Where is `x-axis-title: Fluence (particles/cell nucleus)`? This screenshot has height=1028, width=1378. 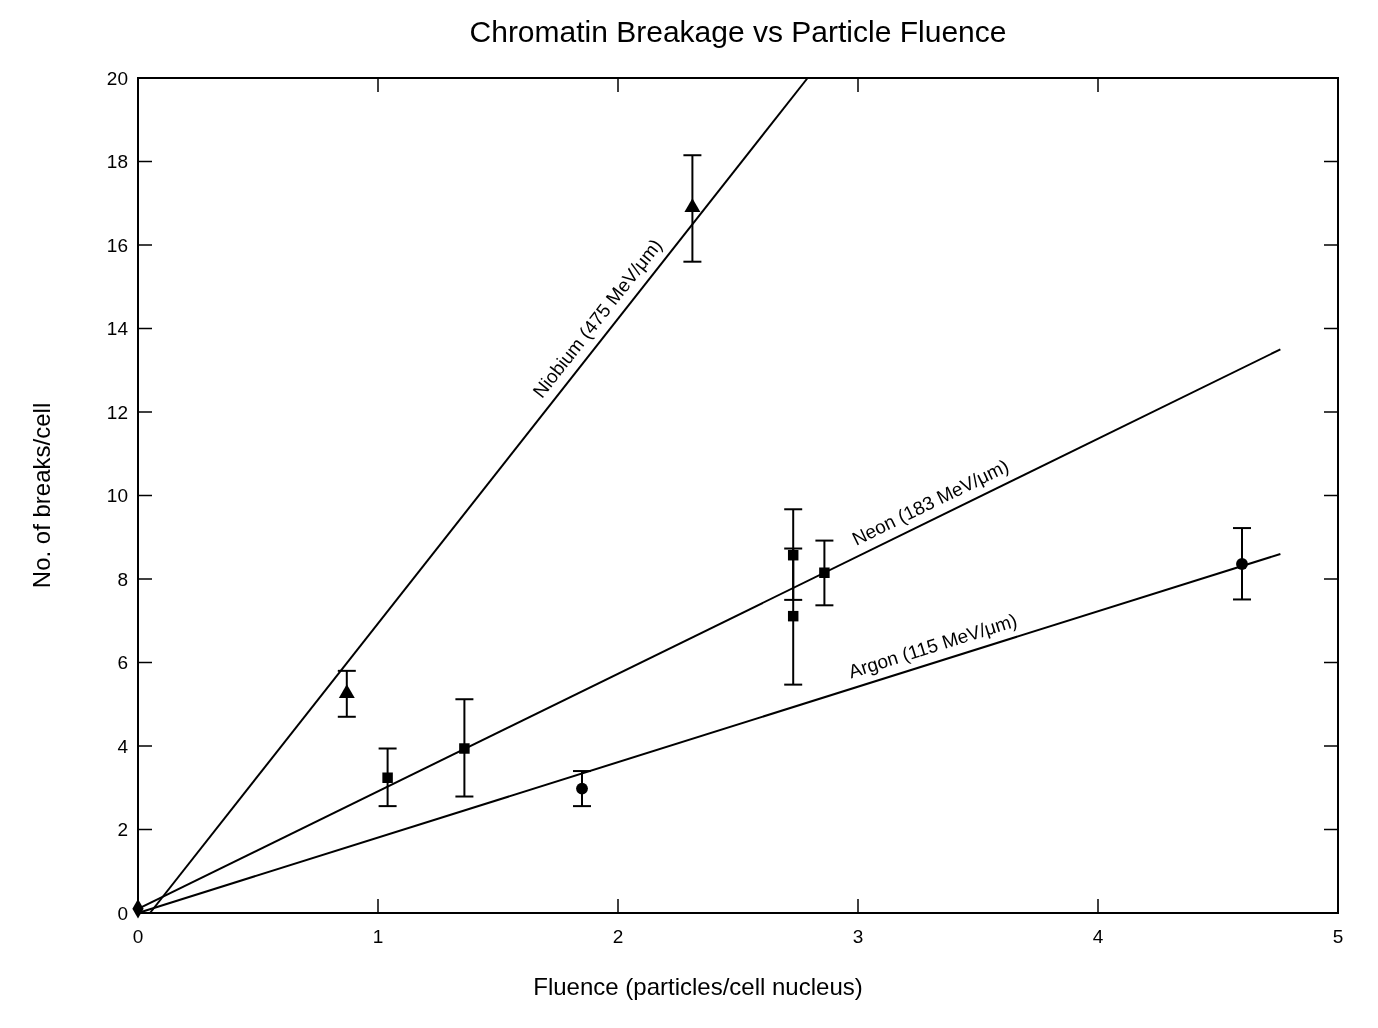
x-axis-title: Fluence (particles/cell nucleus) is located at coordinates (698, 986).